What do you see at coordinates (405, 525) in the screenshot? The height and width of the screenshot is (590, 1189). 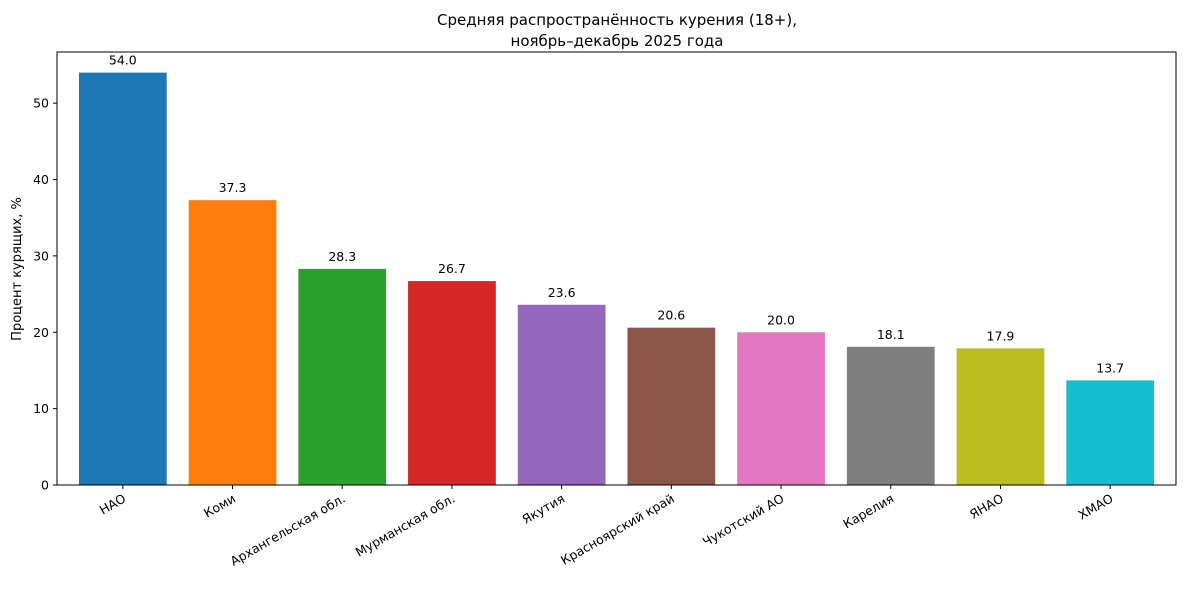 I see `x-tick-label-4: Мурманская обл.` at bounding box center [405, 525].